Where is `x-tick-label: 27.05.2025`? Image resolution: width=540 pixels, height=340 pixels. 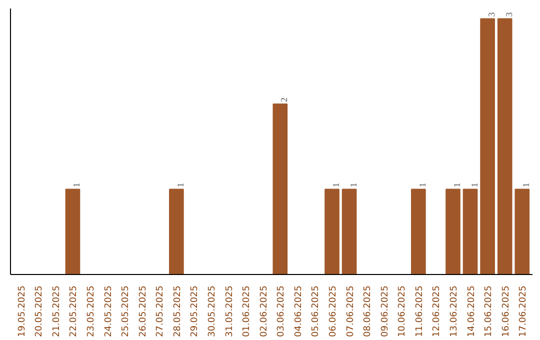
x-tick-label: 27.05.2025 is located at coordinates (161, 312).